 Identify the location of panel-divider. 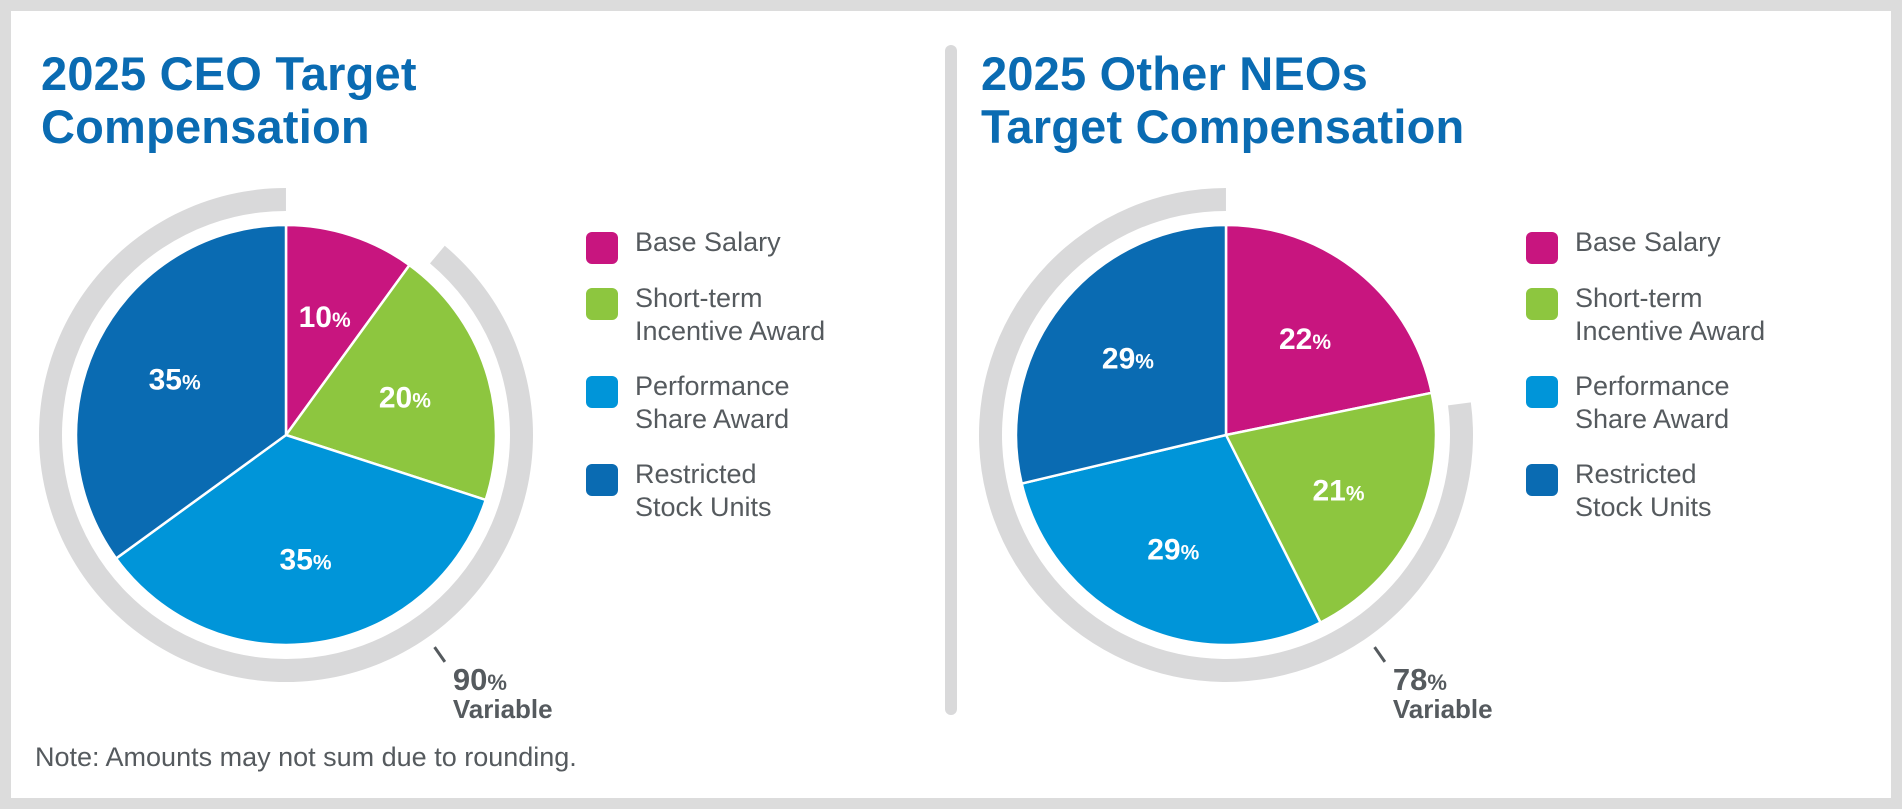
(951, 380).